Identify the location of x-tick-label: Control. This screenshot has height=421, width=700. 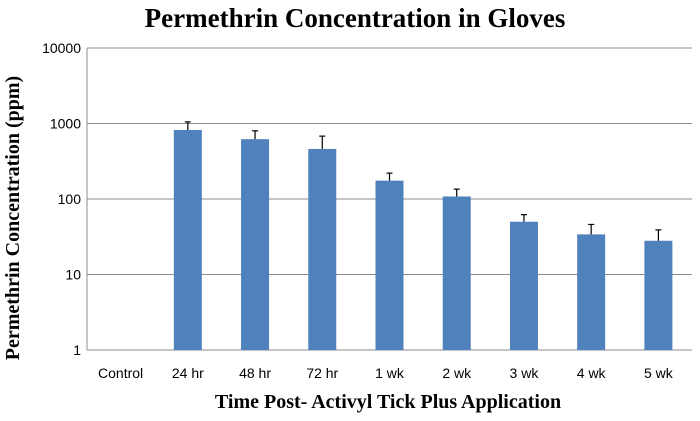
(120, 373).